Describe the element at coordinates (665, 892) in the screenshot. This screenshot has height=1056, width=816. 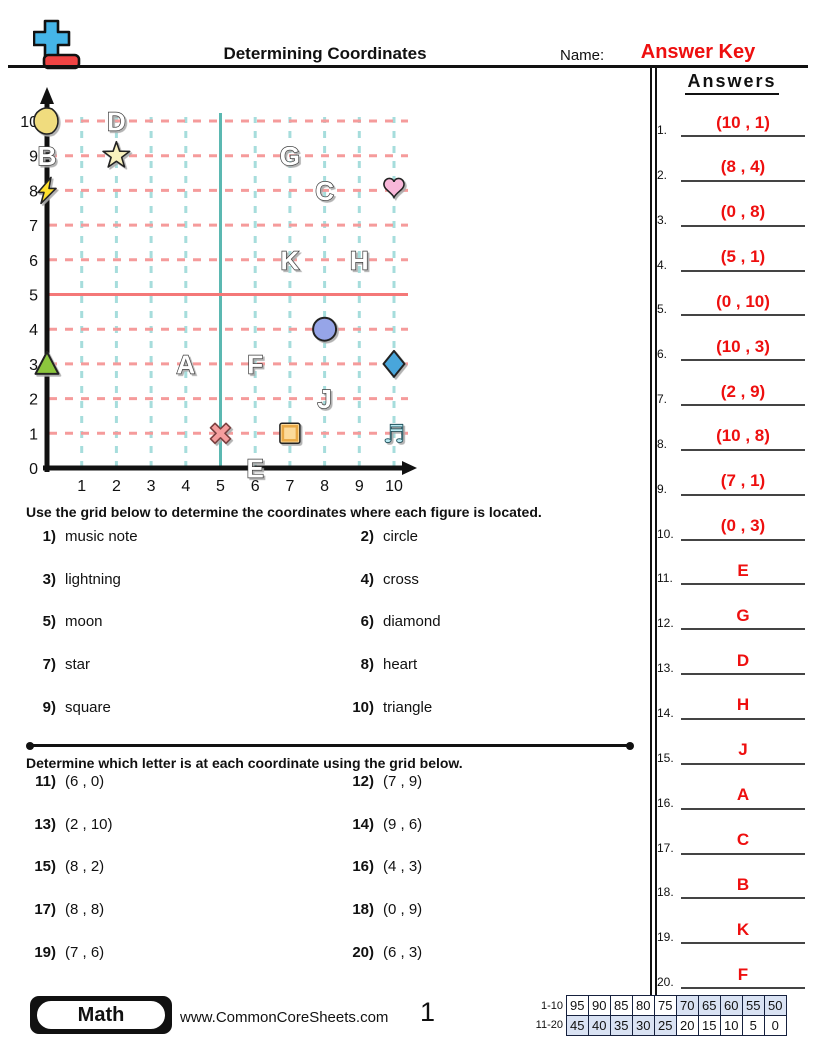
I see `answer-number: 18.` at that location.